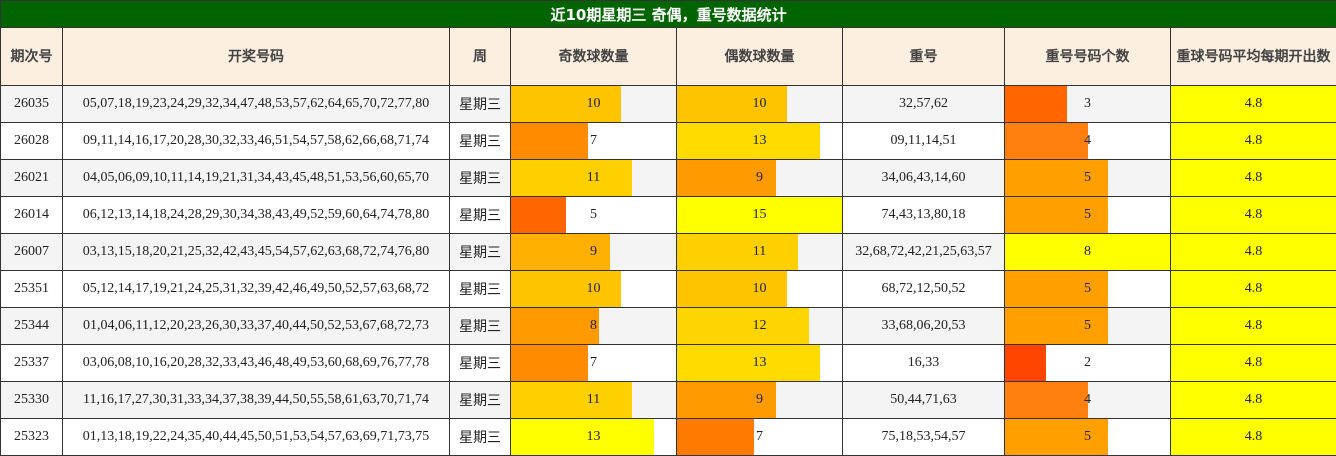 The height and width of the screenshot is (456, 1336). I want to click on header-even-count: 偶数球数量, so click(760, 57).